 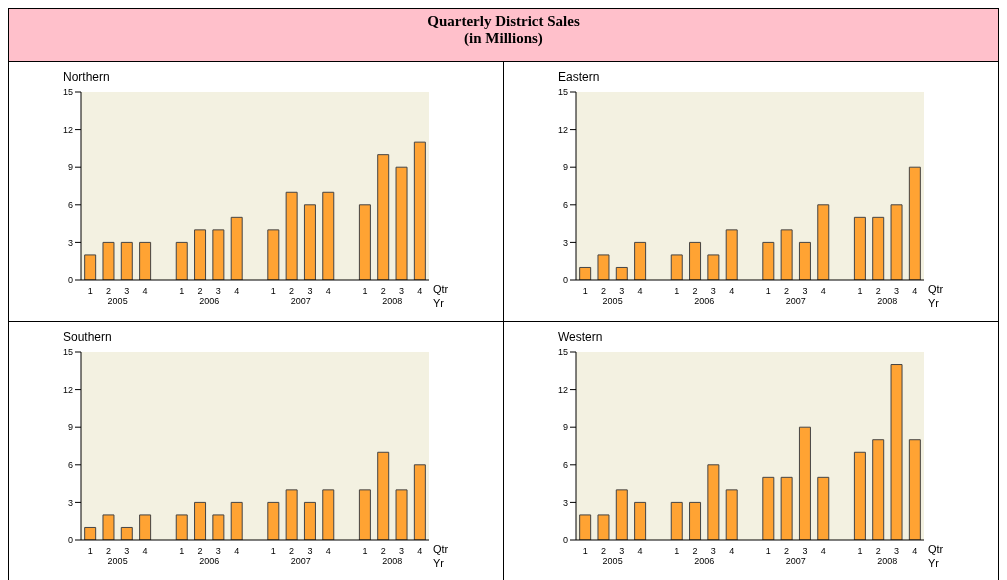 I want to click on text: Quarterly District Sales (in Millions), so click(x=503, y=30).